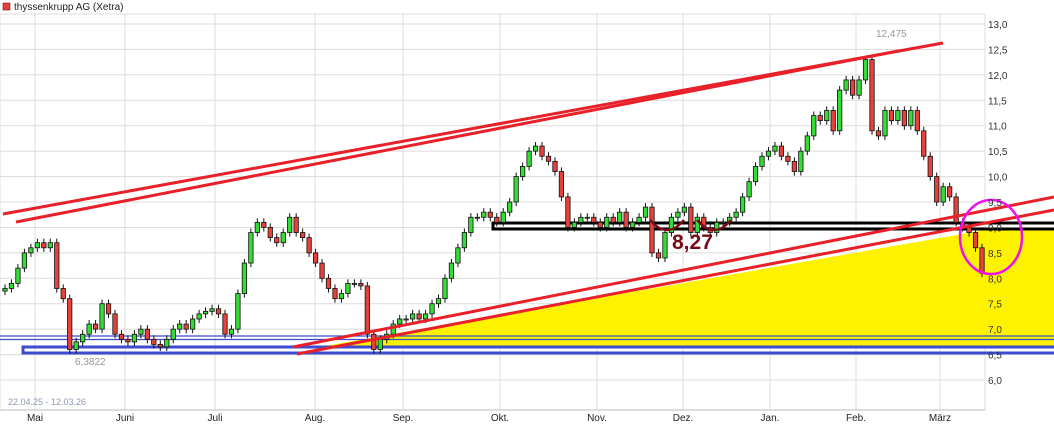 This screenshot has height=442, width=1054. I want to click on month-label: Sep., so click(403, 418).